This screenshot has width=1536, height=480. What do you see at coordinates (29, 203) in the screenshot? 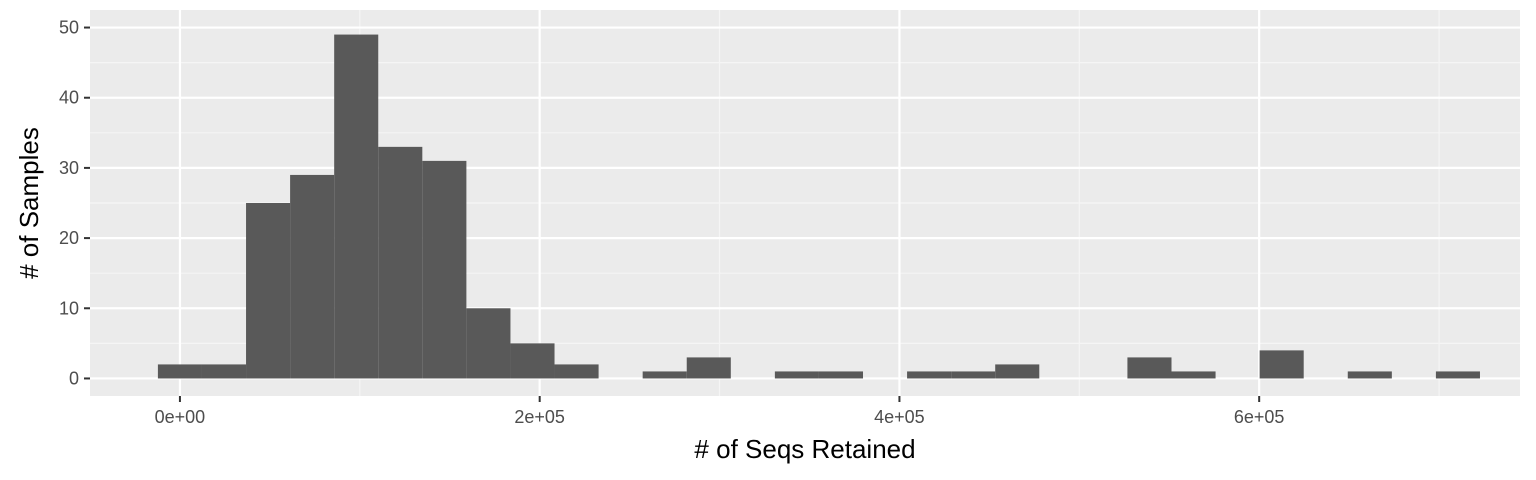
I see `y-axis-title: # of Samples` at bounding box center [29, 203].